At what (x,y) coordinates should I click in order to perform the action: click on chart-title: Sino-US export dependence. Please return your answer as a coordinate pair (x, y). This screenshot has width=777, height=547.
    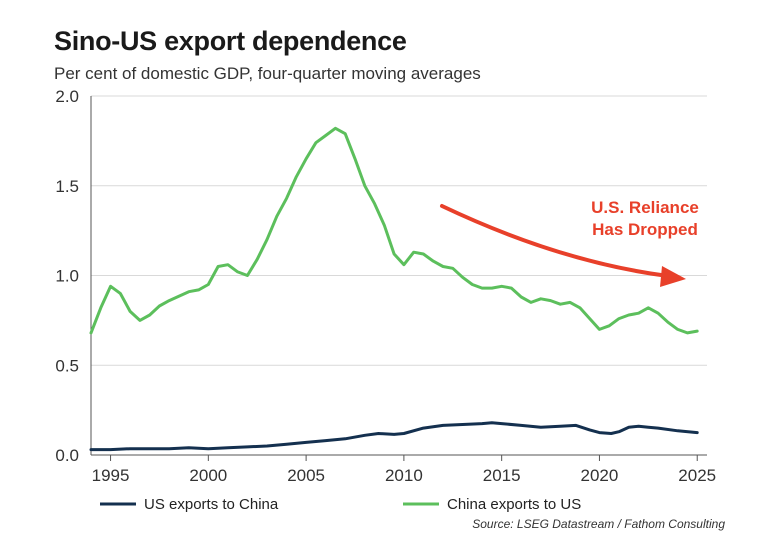
    Looking at the image, I should click on (230, 41).